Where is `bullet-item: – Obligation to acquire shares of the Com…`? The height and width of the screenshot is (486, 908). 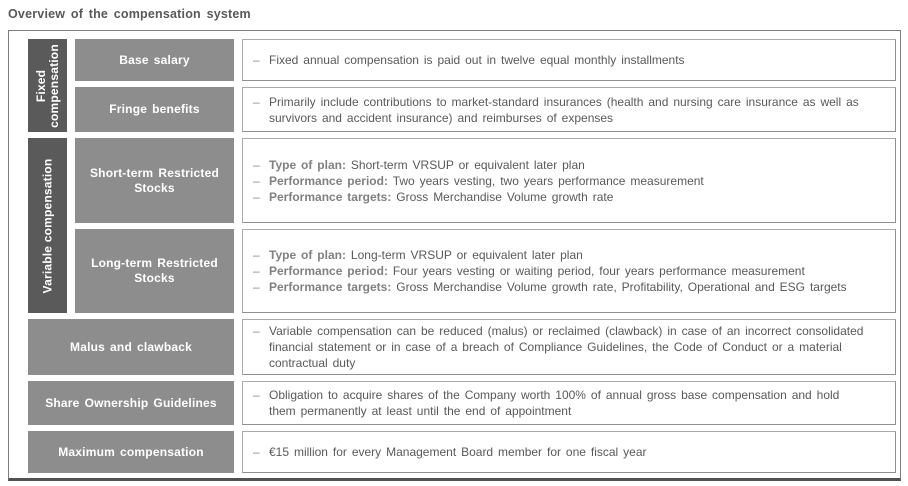
bullet-item: – Obligation to acquire shares of the Com… is located at coordinates (556, 403).